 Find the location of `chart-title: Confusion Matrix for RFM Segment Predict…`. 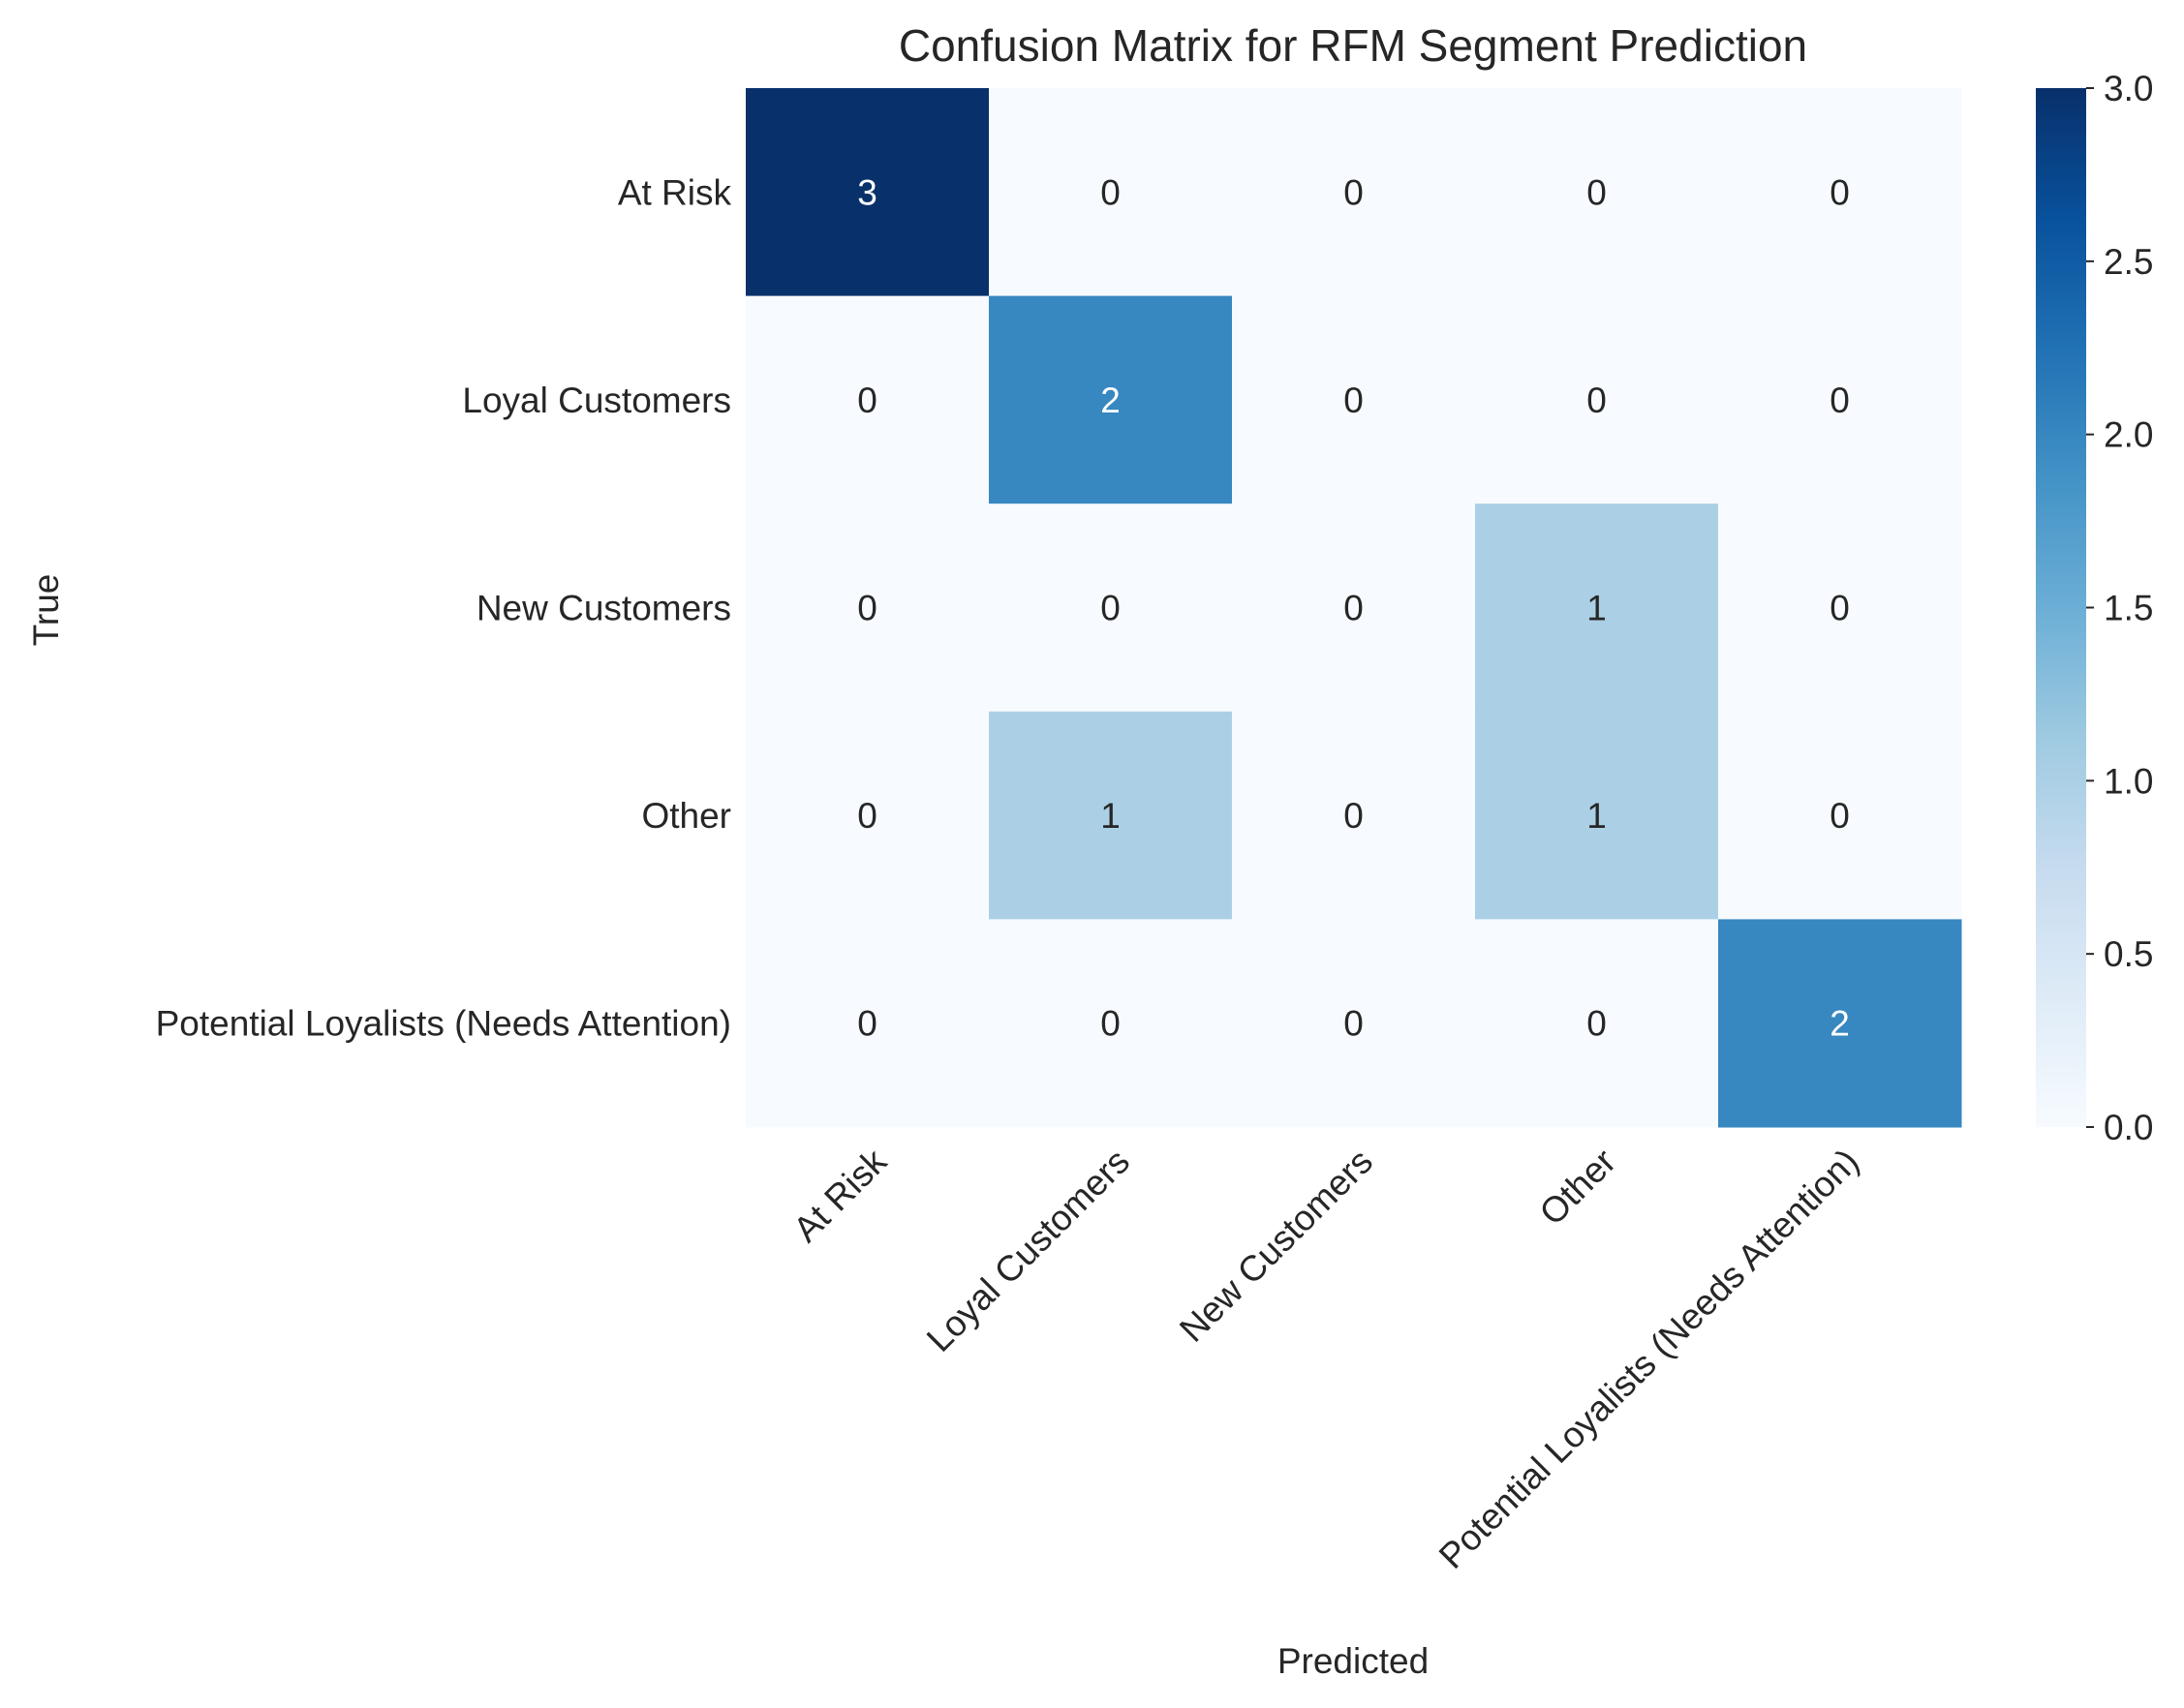

chart-title: Confusion Matrix for RFM Segment Predict… is located at coordinates (1353, 46).